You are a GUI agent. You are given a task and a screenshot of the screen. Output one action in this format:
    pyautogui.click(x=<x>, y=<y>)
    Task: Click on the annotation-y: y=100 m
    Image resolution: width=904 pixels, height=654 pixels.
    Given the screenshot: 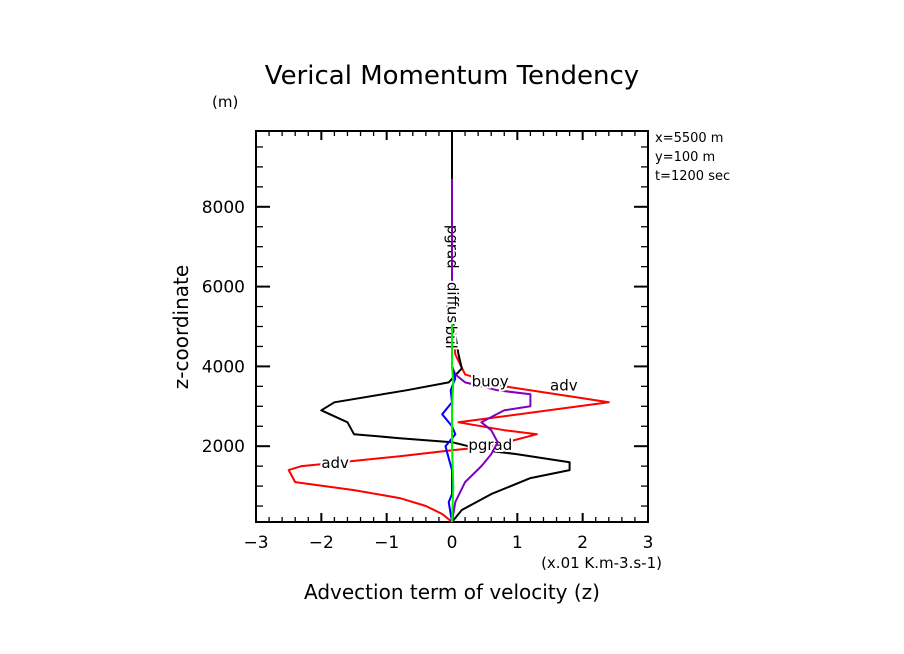 What is the action you would take?
    pyautogui.click(x=685, y=157)
    